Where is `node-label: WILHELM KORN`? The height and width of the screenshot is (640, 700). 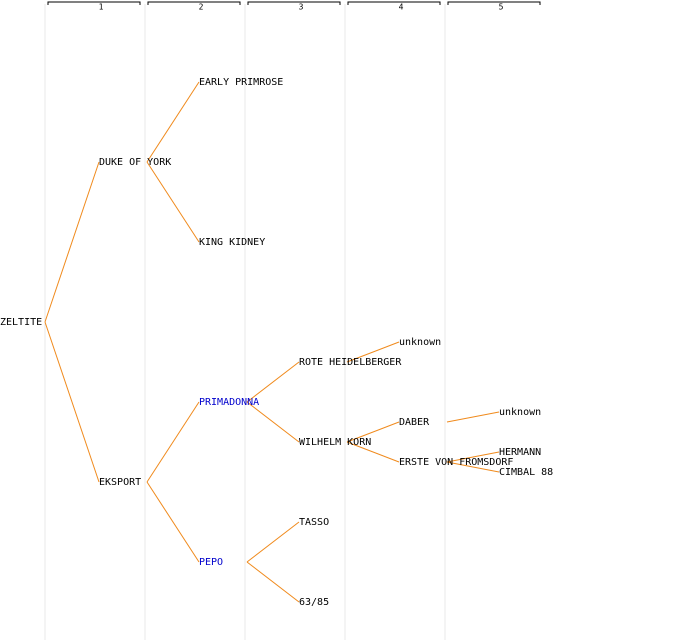
node-label: WILHELM KORN is located at coordinates (335, 442).